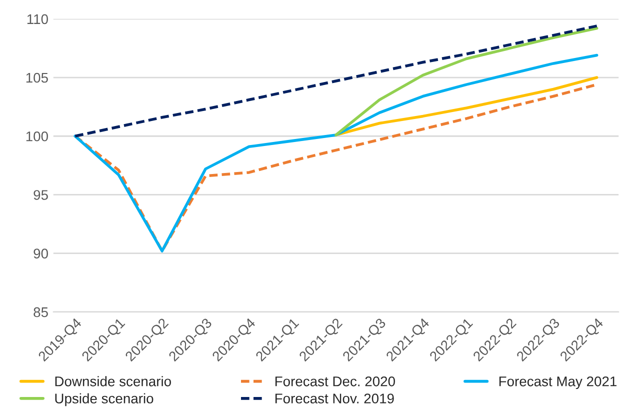 The width and height of the screenshot is (628, 411). What do you see at coordinates (37, 136) in the screenshot?
I see `y-tick-label: 100` at bounding box center [37, 136].